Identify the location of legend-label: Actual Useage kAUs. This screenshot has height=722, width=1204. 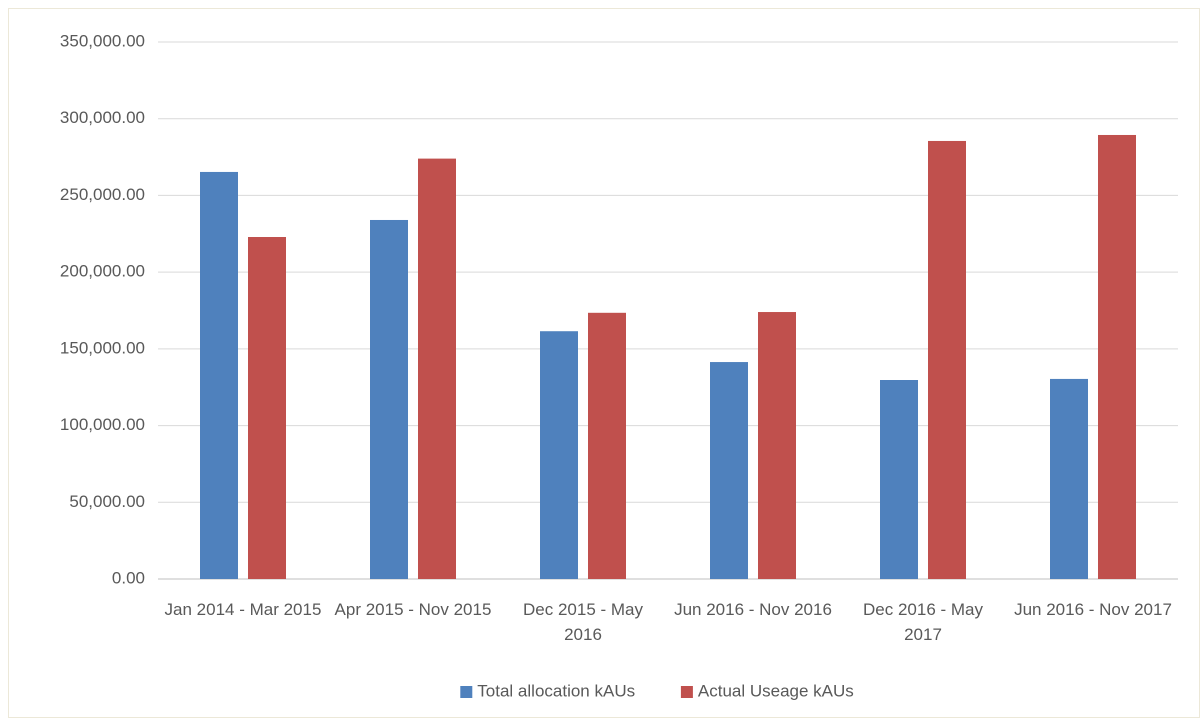
(776, 690).